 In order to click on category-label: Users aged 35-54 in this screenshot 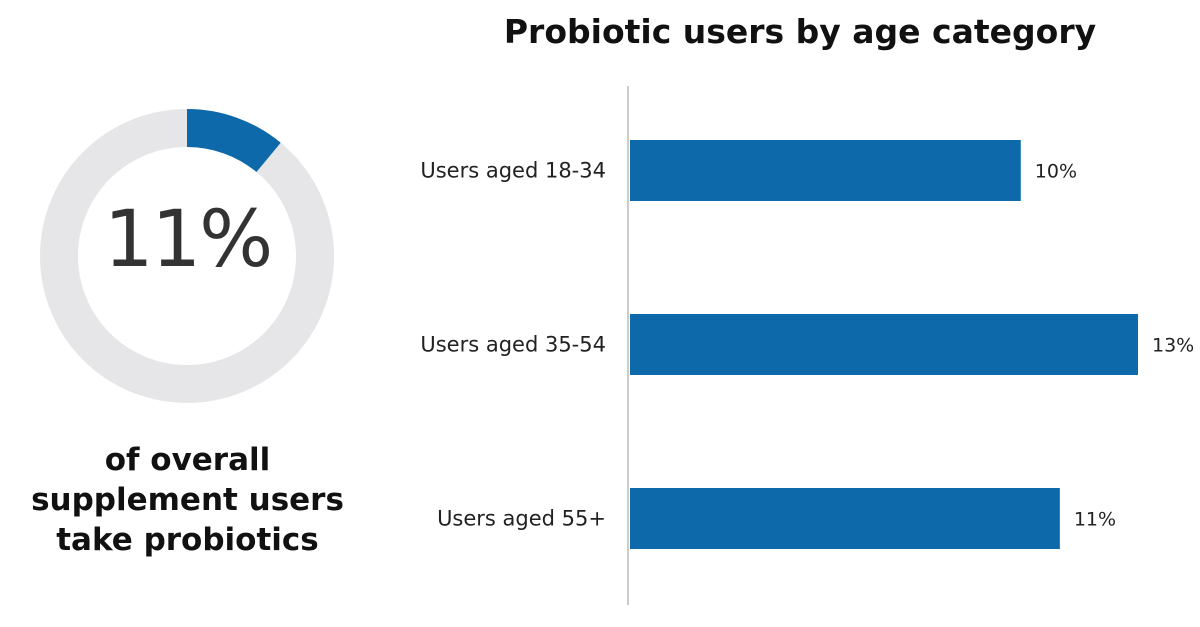, I will do `click(513, 345)`.